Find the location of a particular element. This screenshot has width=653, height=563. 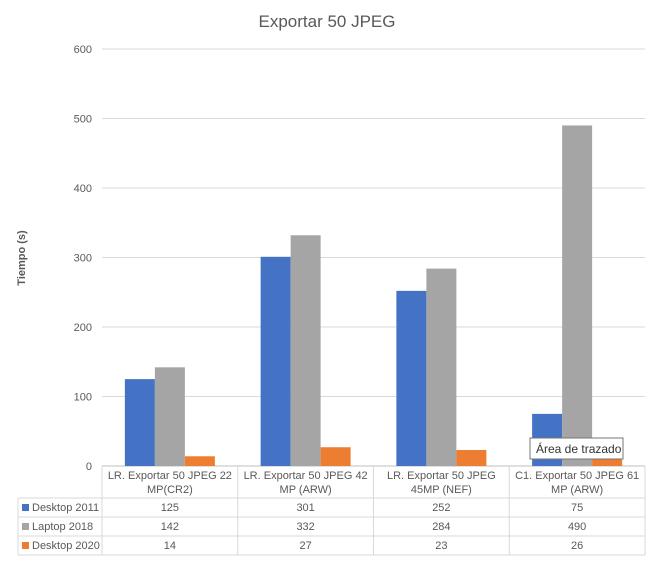

table-cell: 14 is located at coordinates (170, 546).